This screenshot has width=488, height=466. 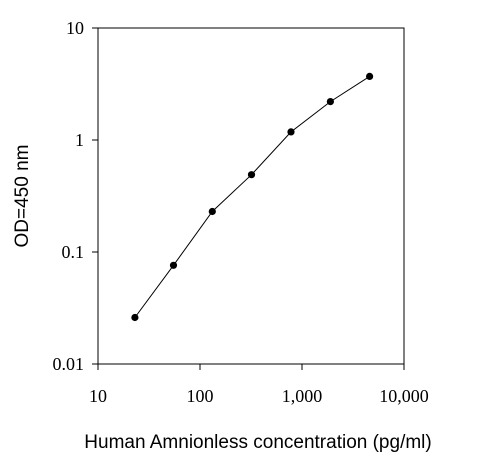 What do you see at coordinates (302, 396) in the screenshot?
I see `x-tick-label: 1,000` at bounding box center [302, 396].